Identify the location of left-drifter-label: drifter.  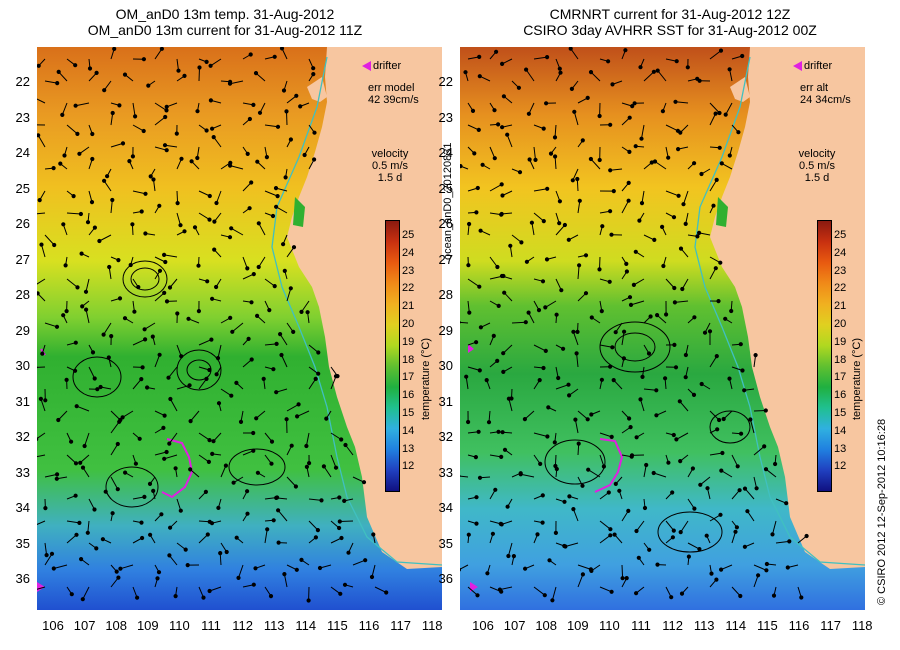
(387, 66).